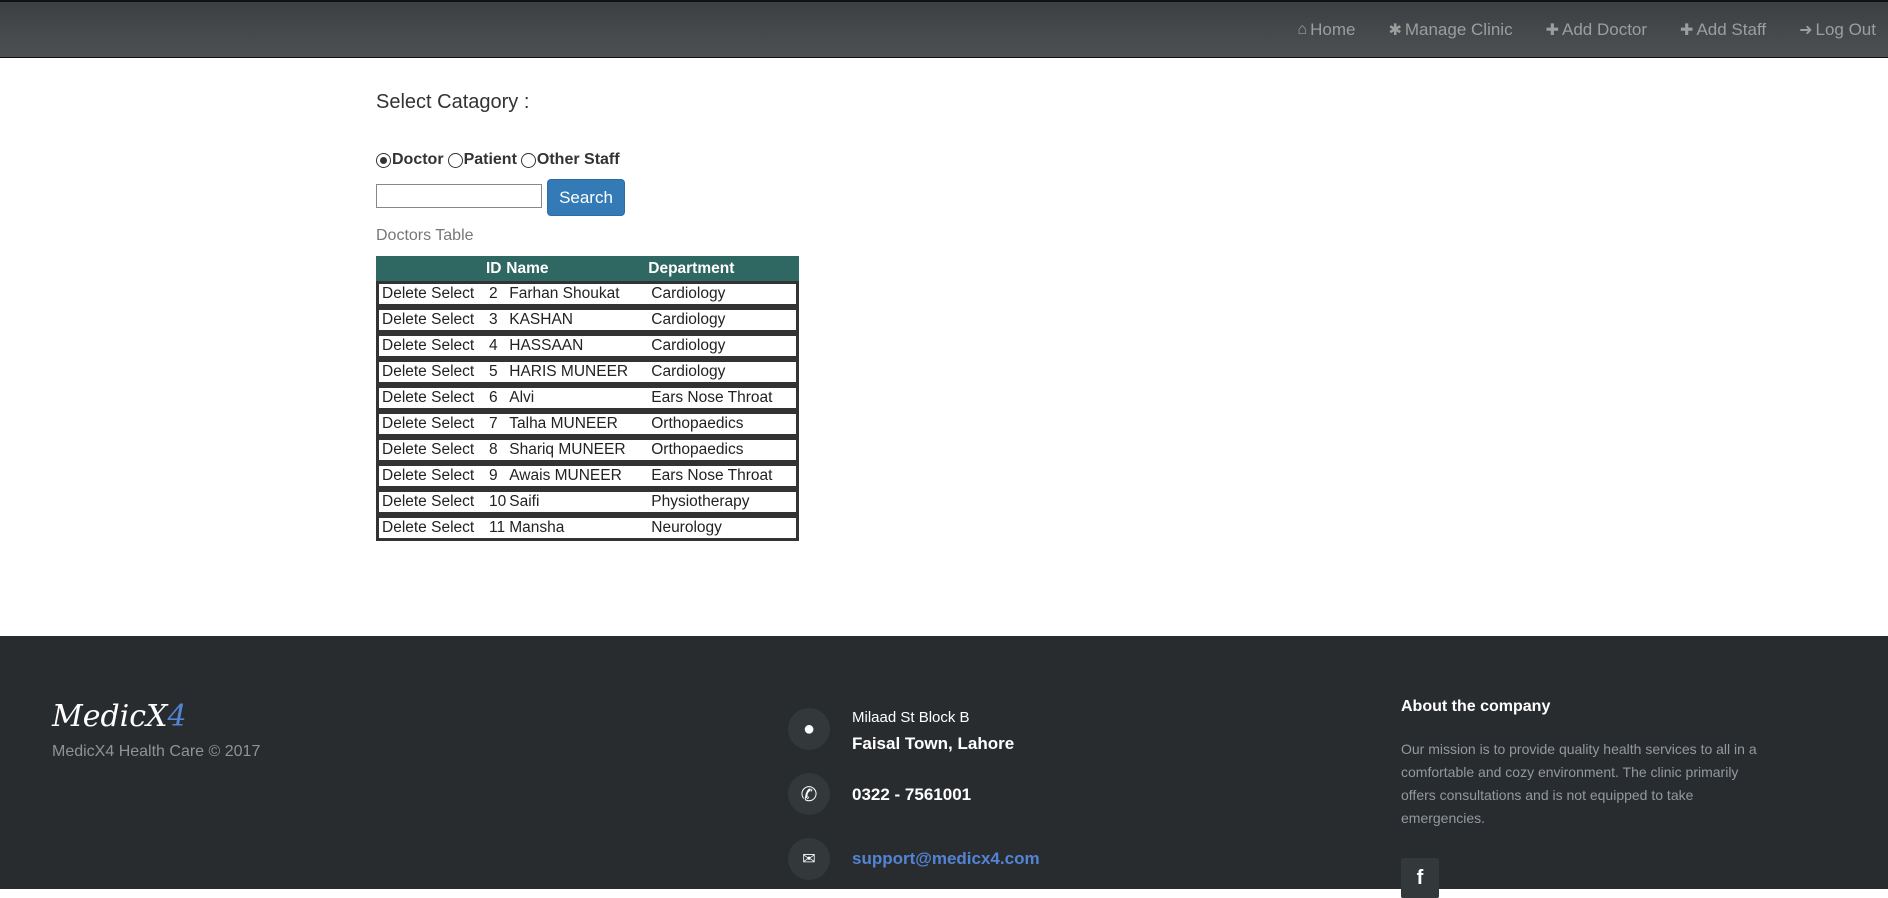  Describe the element at coordinates (490, 159) in the screenshot. I see `radio-label: Patient` at that location.